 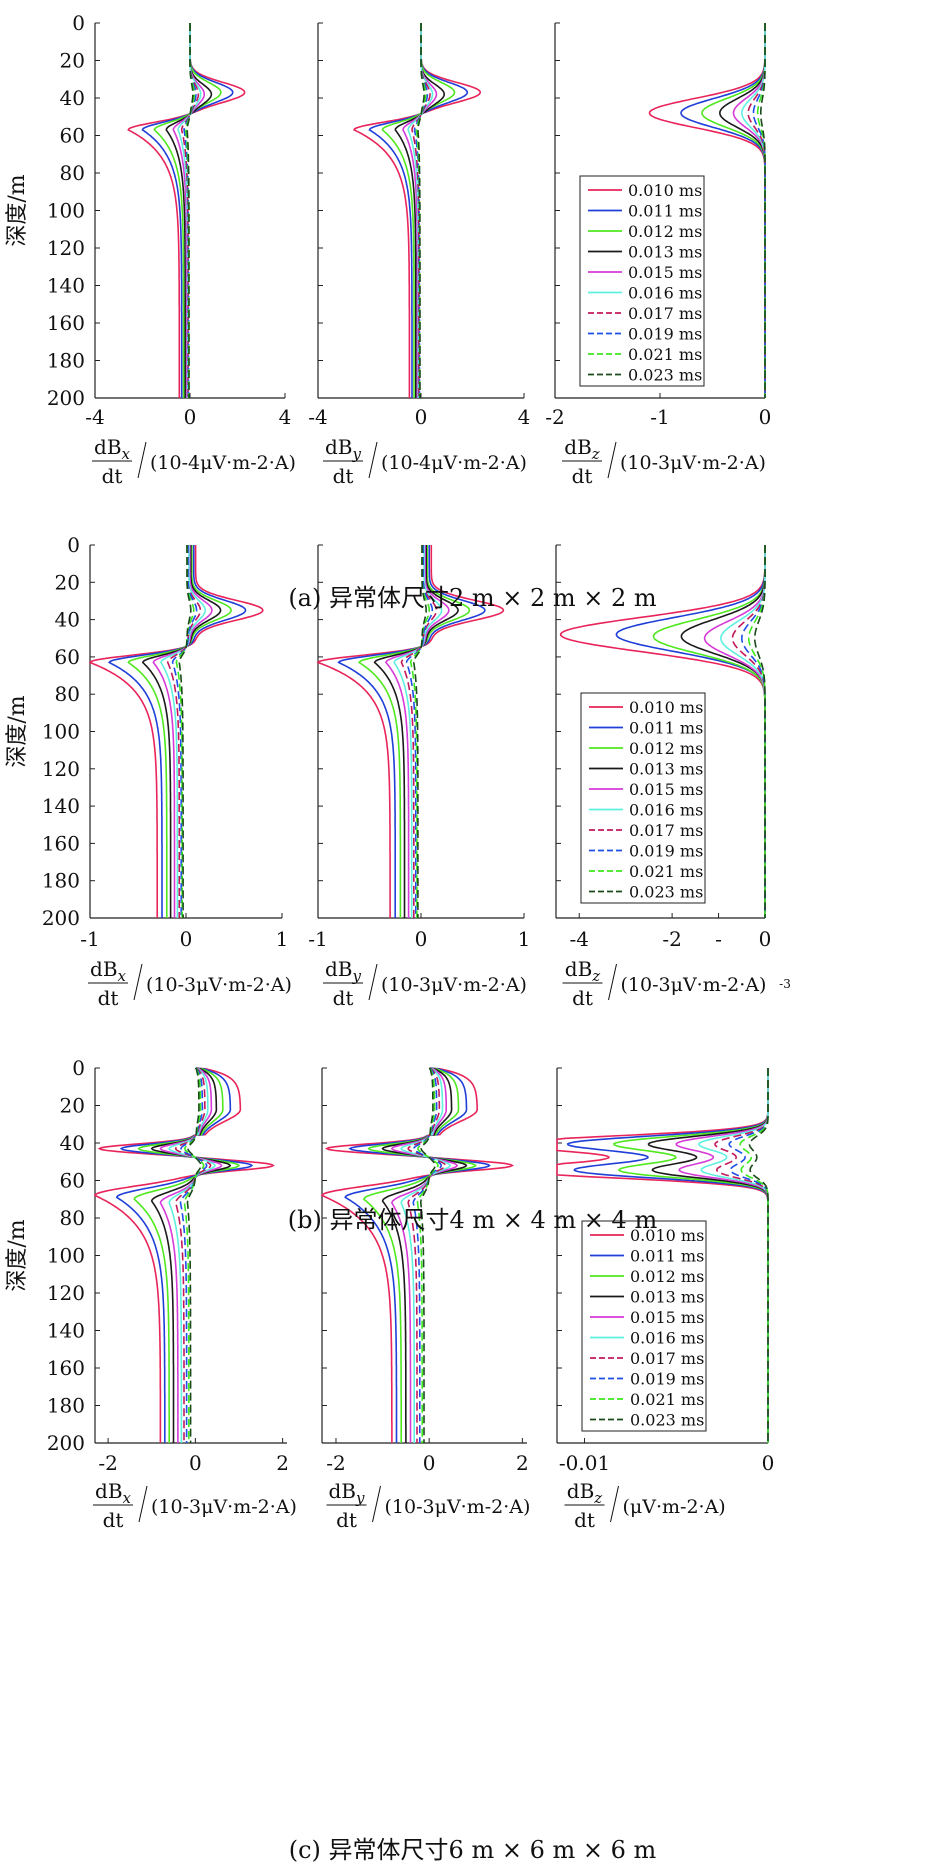 What do you see at coordinates (66, 286) in the screenshot?
I see `y-tick-label: 140` at bounding box center [66, 286].